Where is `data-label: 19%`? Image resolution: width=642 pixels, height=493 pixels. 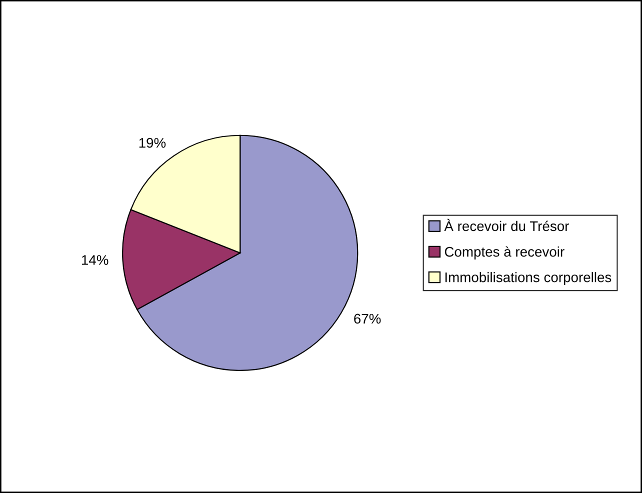 data-label: 19% is located at coordinates (152, 143).